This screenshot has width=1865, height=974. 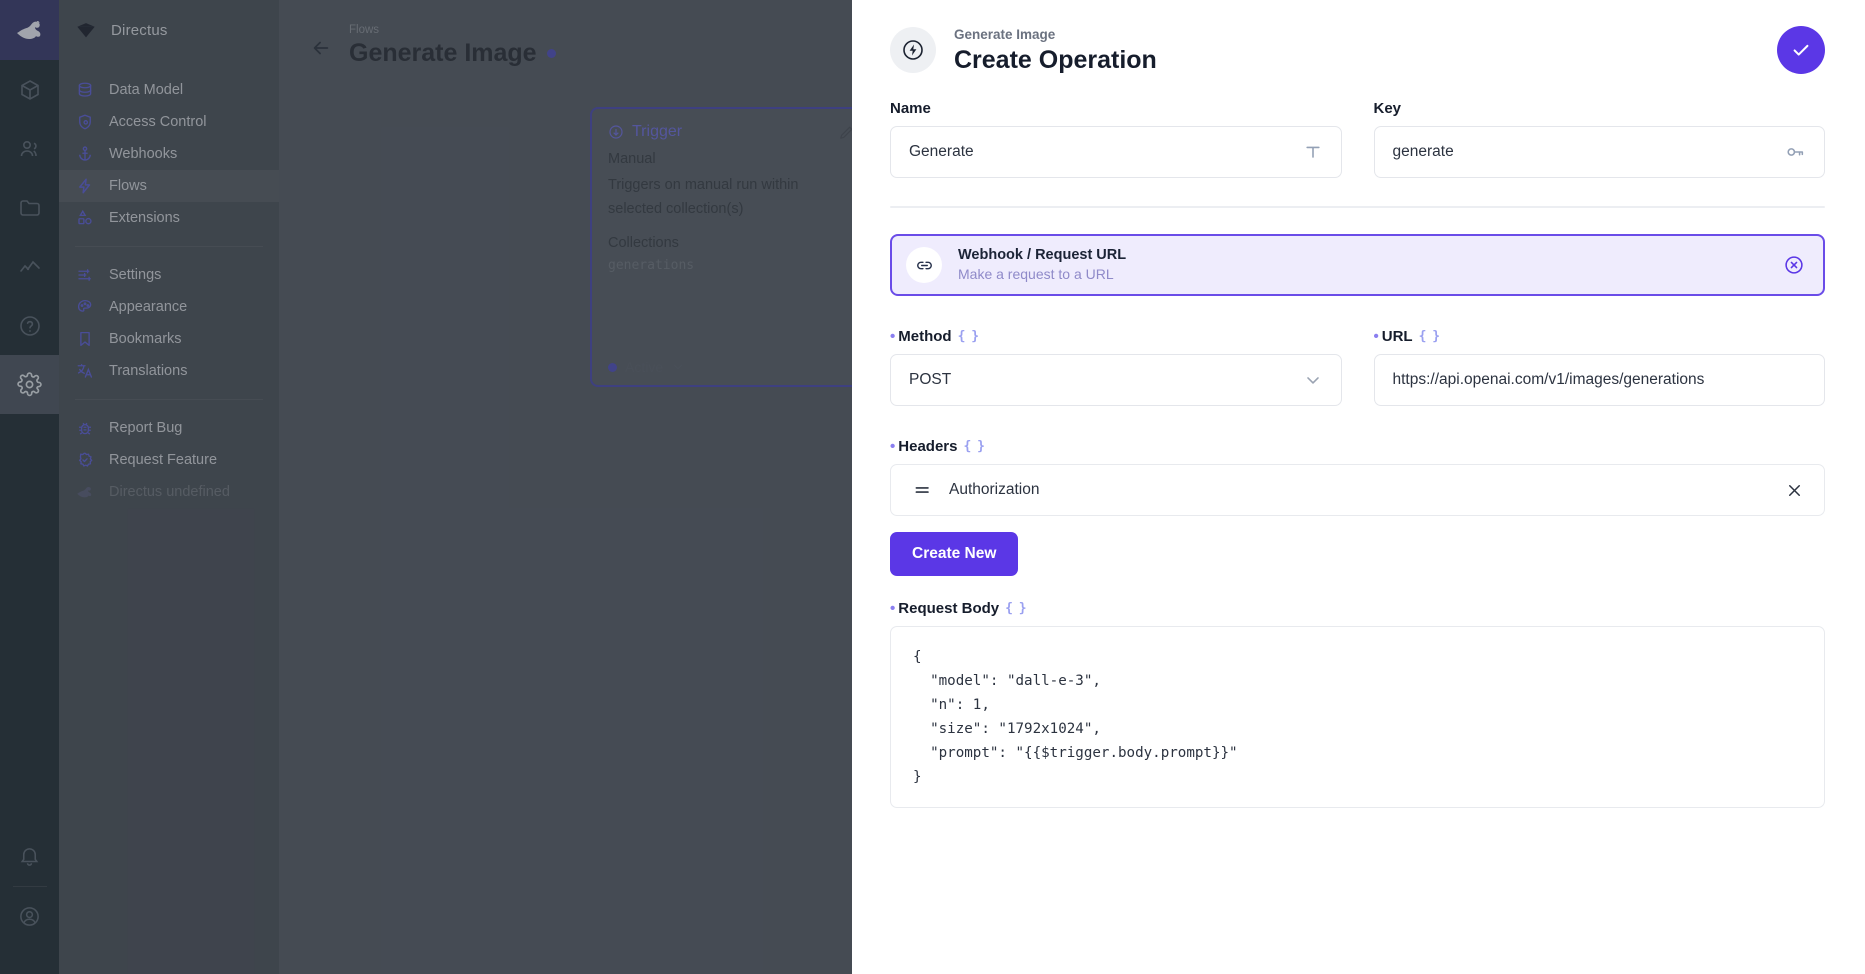 I want to click on sidebar-item-appearance: Appearance, so click(x=169, y=307).